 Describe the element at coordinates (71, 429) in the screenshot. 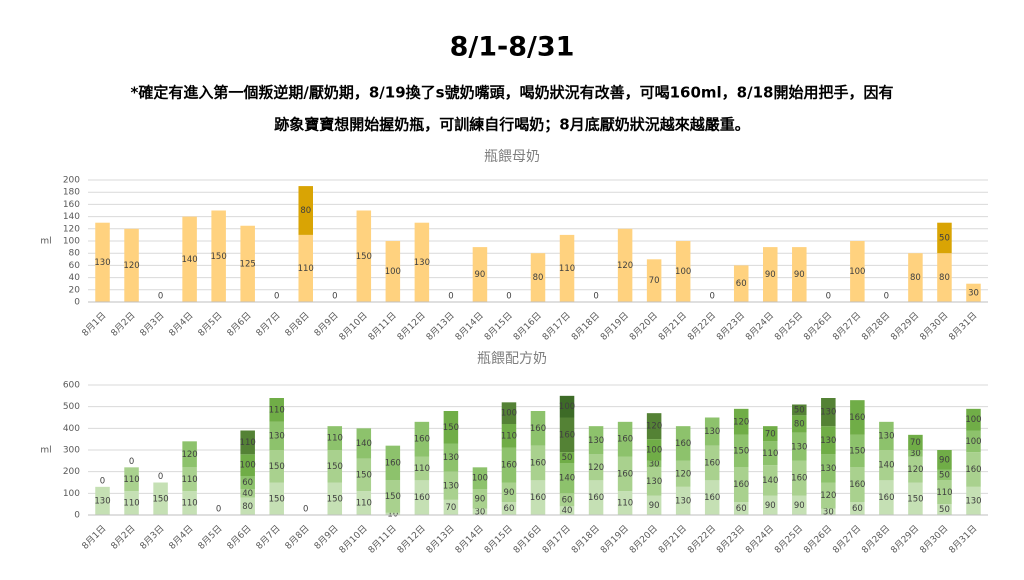

I see `y-tick-label: 400` at that location.